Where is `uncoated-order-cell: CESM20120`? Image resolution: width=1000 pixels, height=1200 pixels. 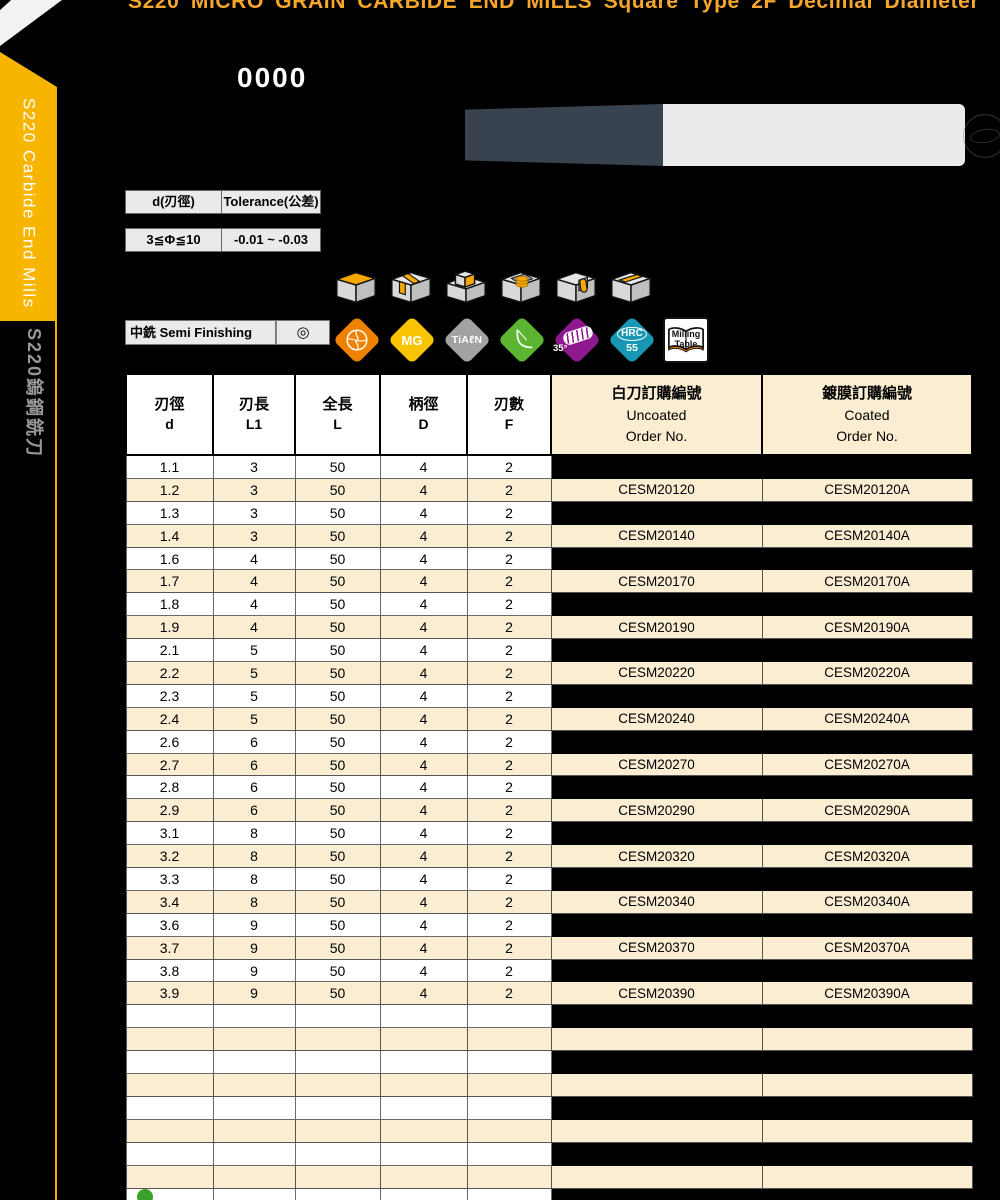 uncoated-order-cell: CESM20120 is located at coordinates (656, 489).